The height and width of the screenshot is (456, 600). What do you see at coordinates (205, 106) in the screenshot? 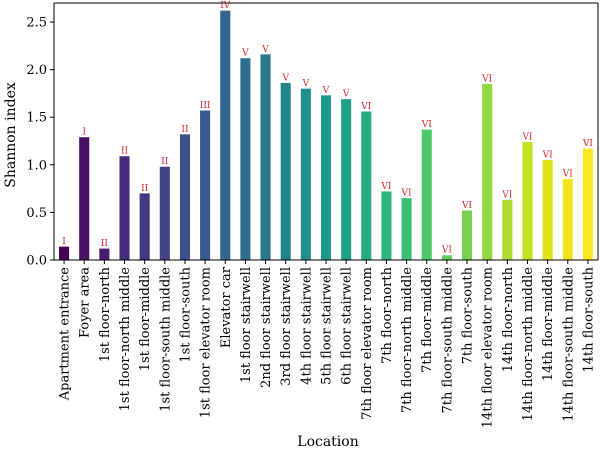
I see `bar-value-label: III` at bounding box center [205, 106].